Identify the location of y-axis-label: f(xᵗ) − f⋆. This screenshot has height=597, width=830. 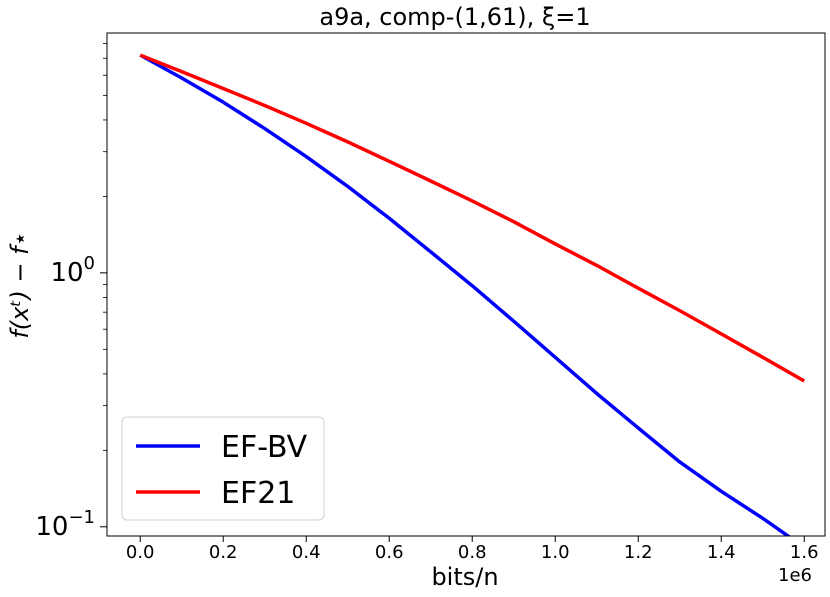
(20, 284).